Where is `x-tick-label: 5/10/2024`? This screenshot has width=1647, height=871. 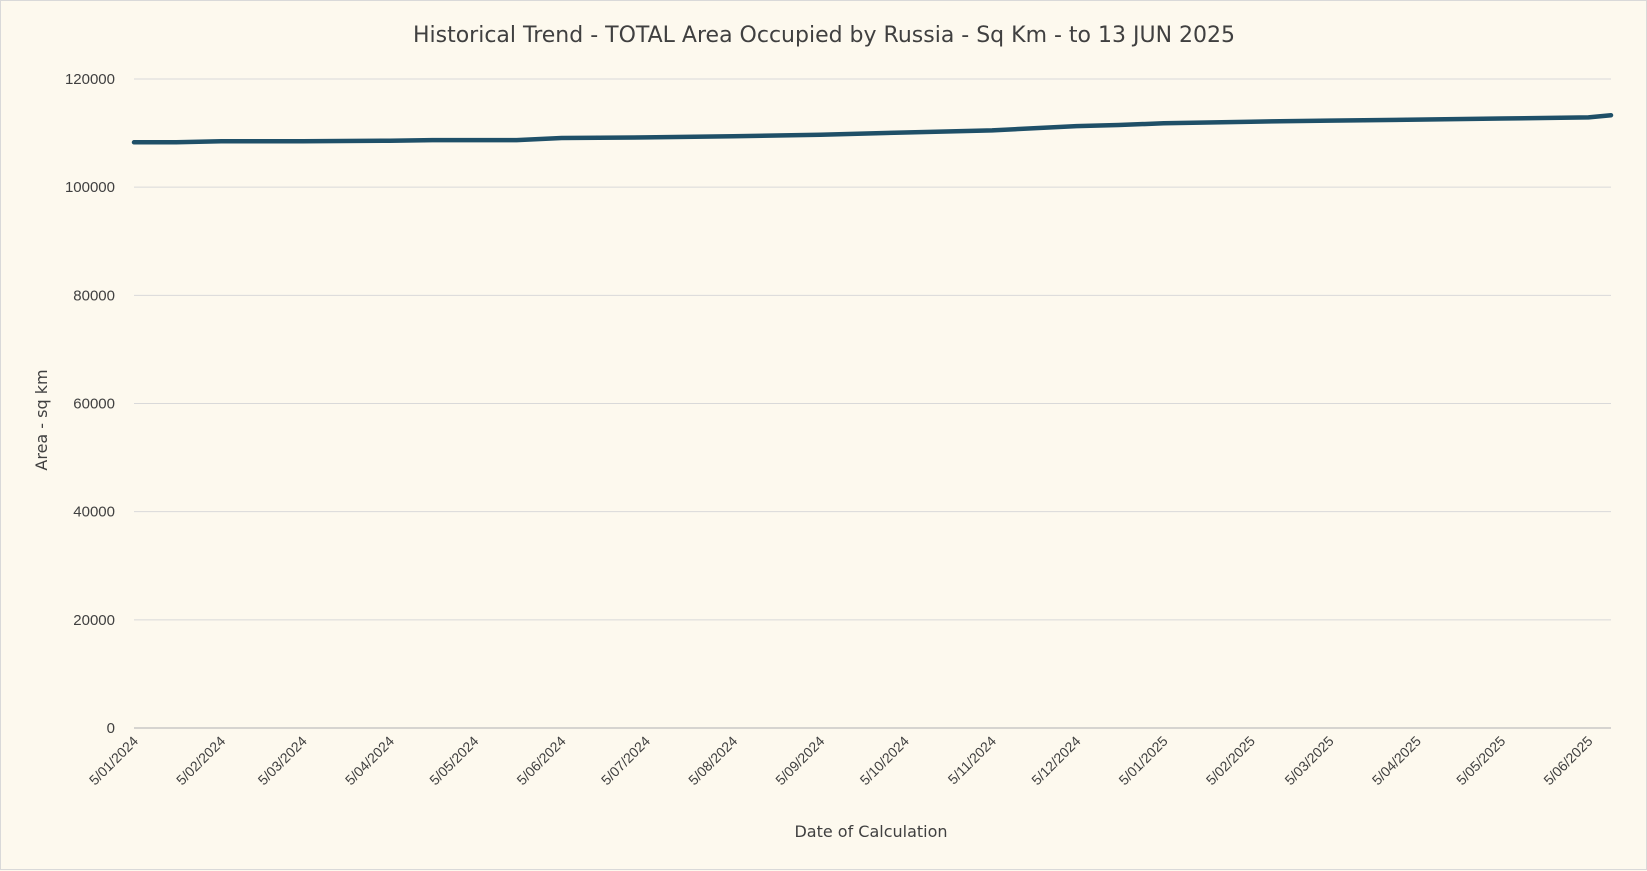
x-tick-label: 5/10/2024 is located at coordinates (885, 761).